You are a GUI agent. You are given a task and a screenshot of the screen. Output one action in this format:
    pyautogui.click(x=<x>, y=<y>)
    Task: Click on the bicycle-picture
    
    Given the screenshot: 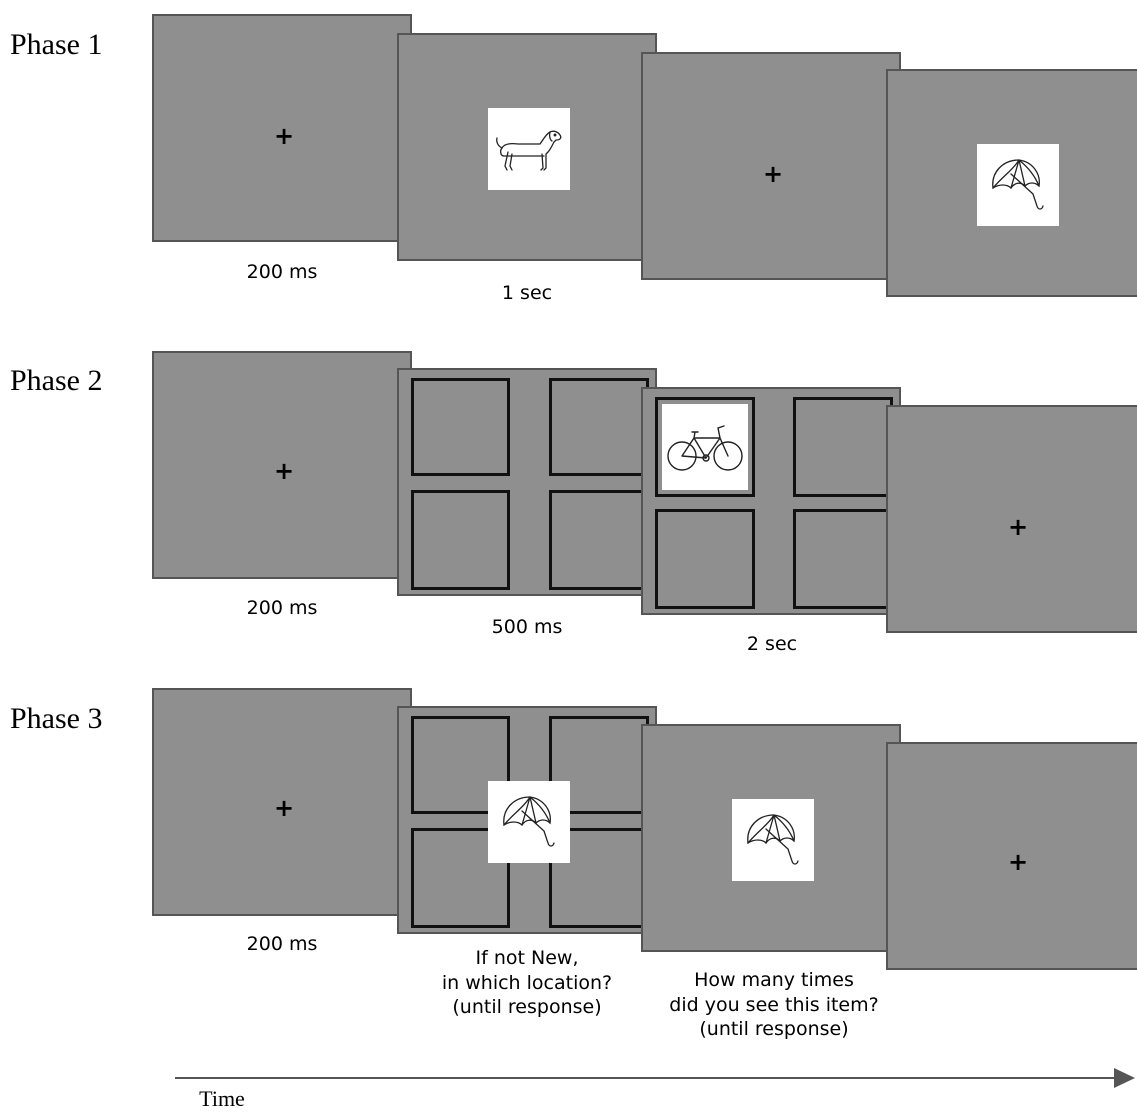 What is the action you would take?
    pyautogui.click(x=705, y=447)
    